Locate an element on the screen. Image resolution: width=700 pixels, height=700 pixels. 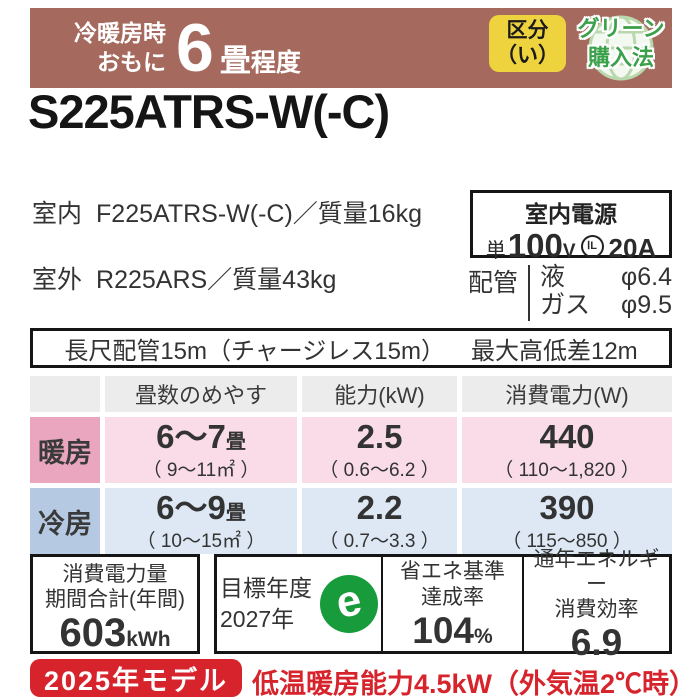
heating-tatami-cell: 6～7畳 （ 9～11㎡ ） is located at coordinates (201, 450).